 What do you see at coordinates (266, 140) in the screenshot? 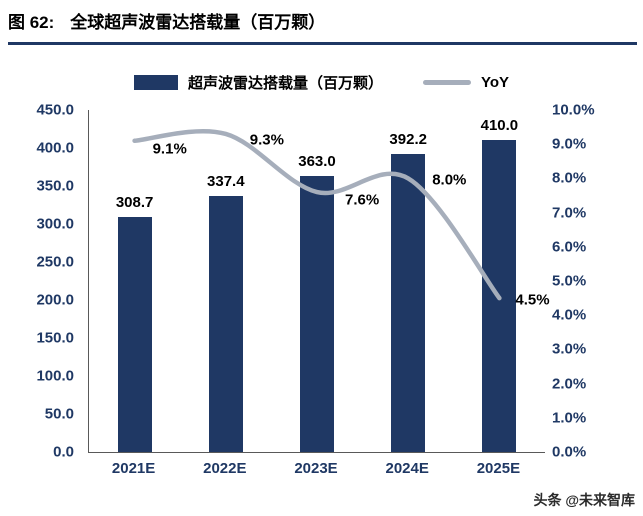
I see `yoy-value-label: 9.3%` at bounding box center [266, 140].